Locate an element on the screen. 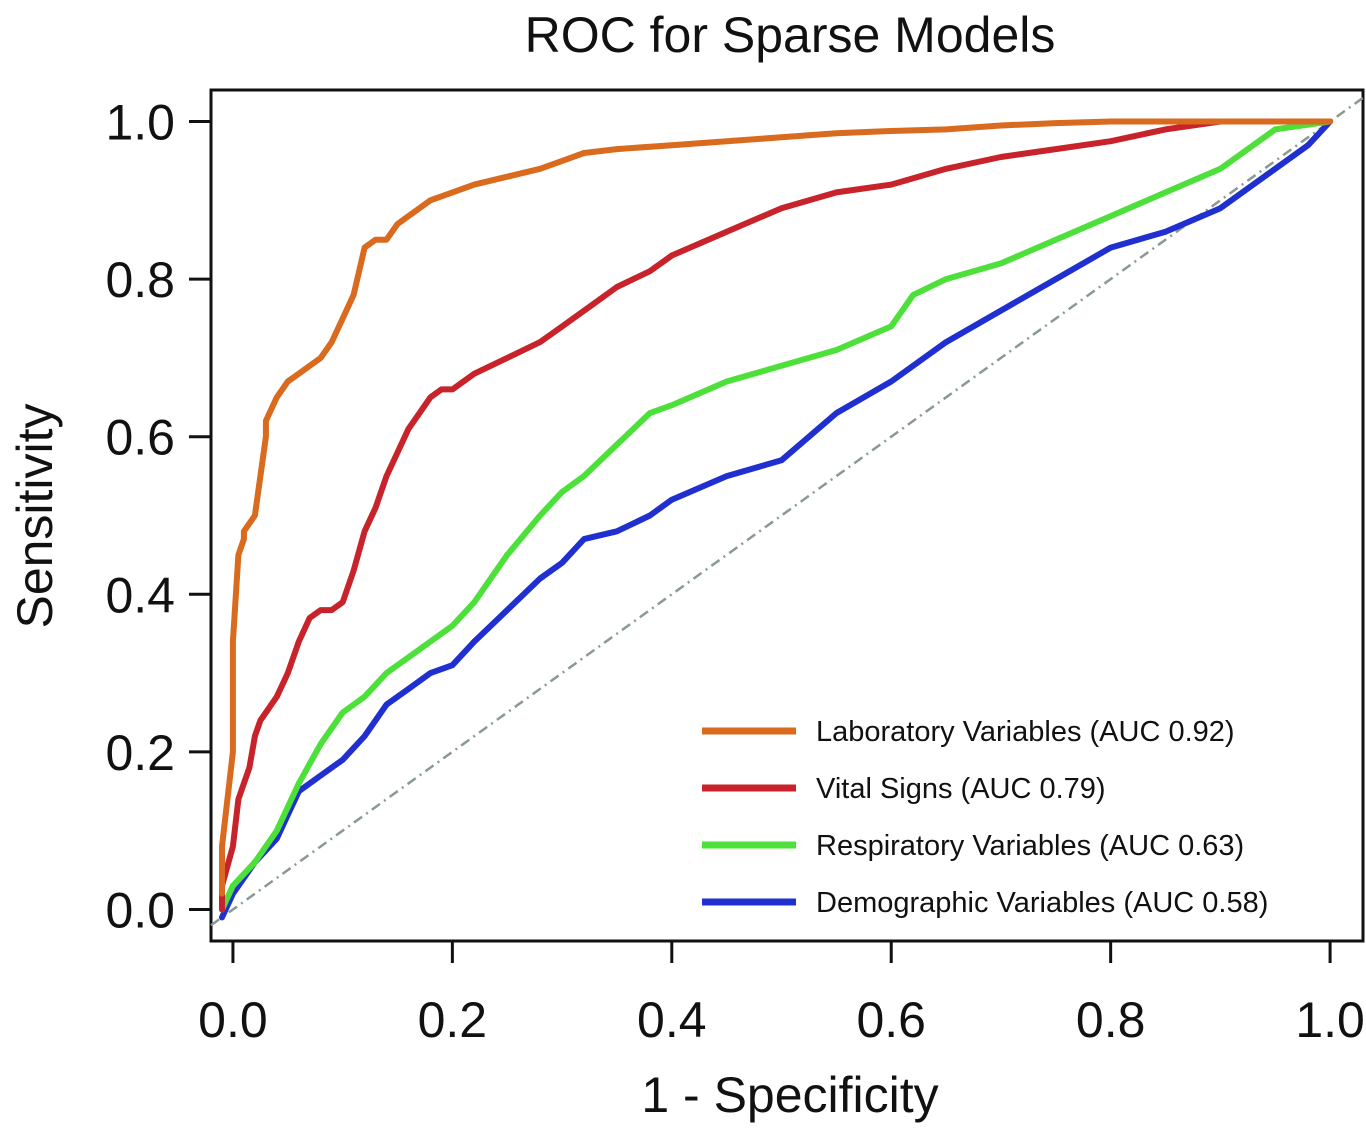 The width and height of the screenshot is (1366, 1129). x-tick-label: 0.2 is located at coordinates (453, 1020).